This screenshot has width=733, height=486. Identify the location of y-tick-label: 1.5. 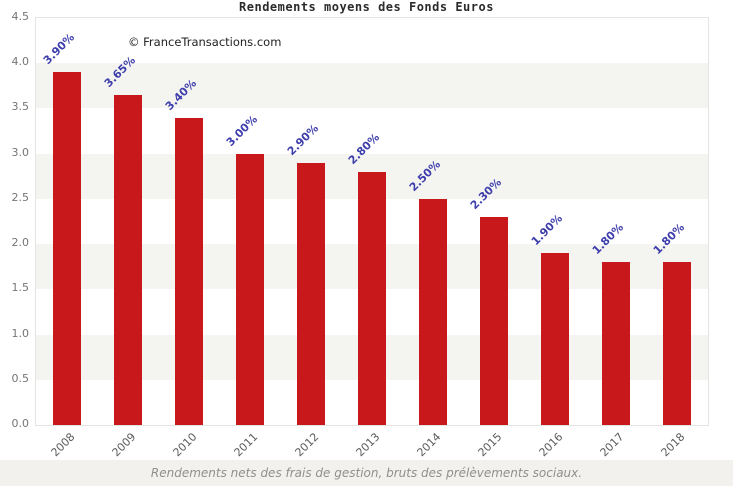
(20, 288).